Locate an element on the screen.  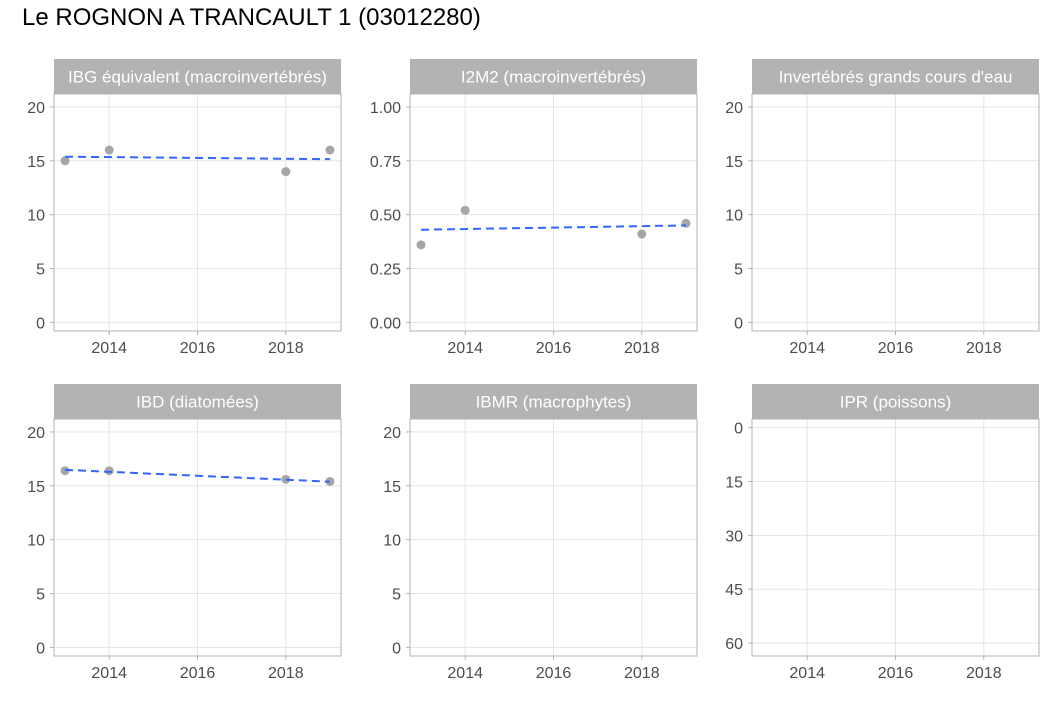
facet-strip-title: IBG équivalent (macroinvertébrés) is located at coordinates (197, 77).